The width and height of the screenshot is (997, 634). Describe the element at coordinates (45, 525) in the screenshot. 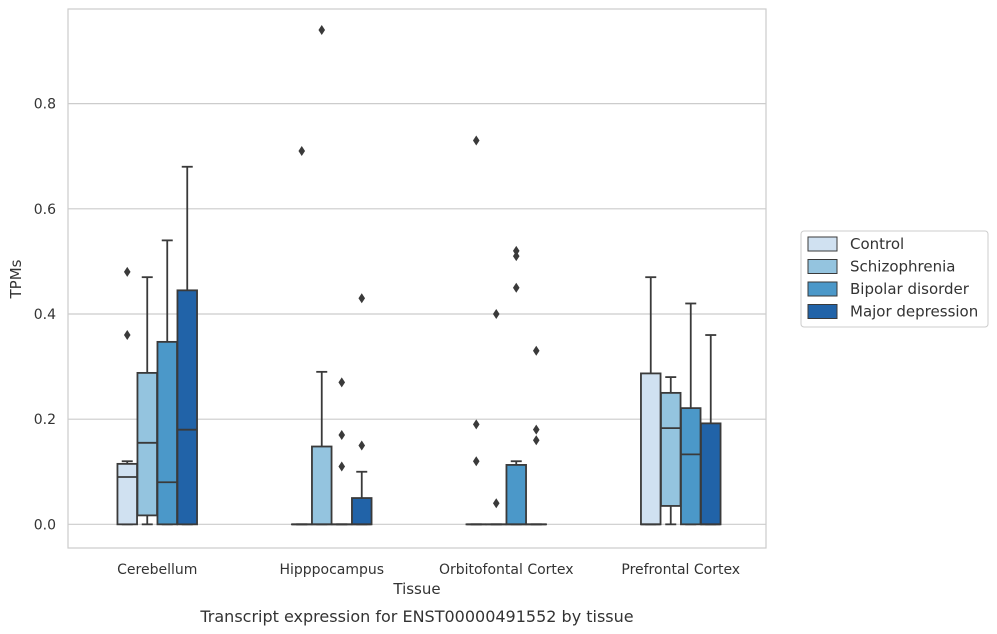

I see `y-tick-label: 0.0` at that location.